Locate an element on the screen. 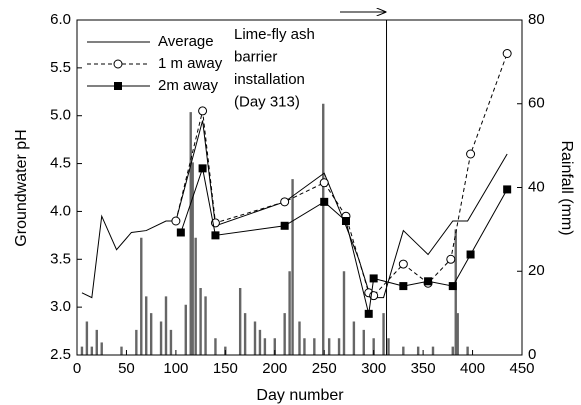 The image size is (581, 405). annotation-text: Lime-fly ash is located at coordinates (274, 34).